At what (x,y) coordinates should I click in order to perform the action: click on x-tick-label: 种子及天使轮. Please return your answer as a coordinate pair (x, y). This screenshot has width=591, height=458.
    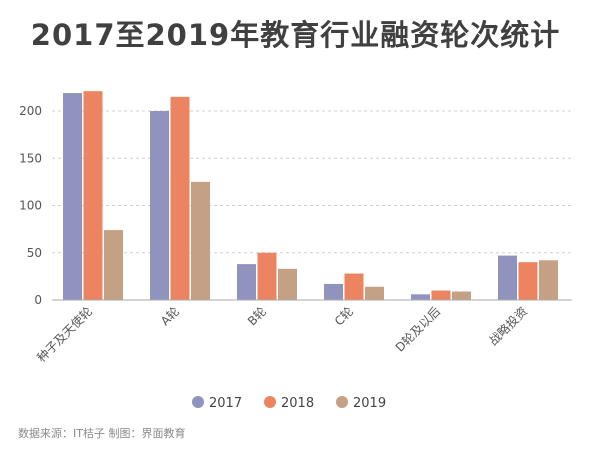
    Looking at the image, I should click on (65, 335).